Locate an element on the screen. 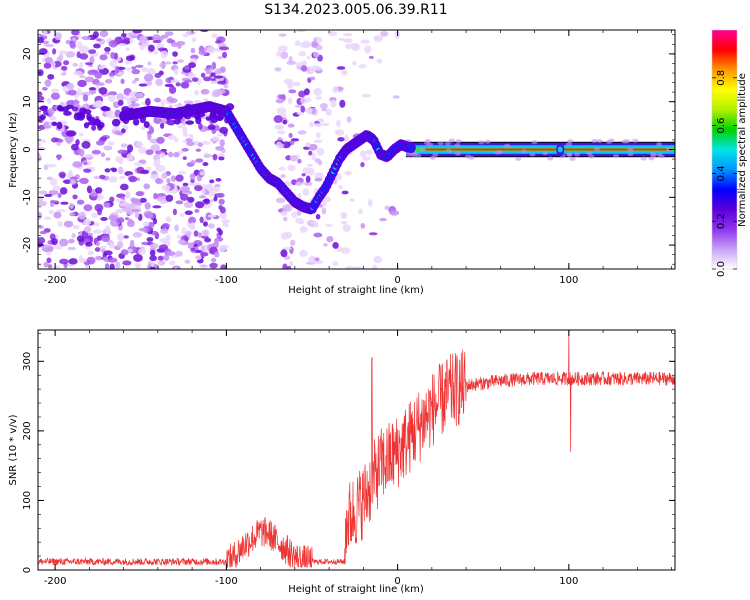  colorbar-ticks: 0.0 0.2 0.4 0.6 0.8 is located at coordinates (724, 173).